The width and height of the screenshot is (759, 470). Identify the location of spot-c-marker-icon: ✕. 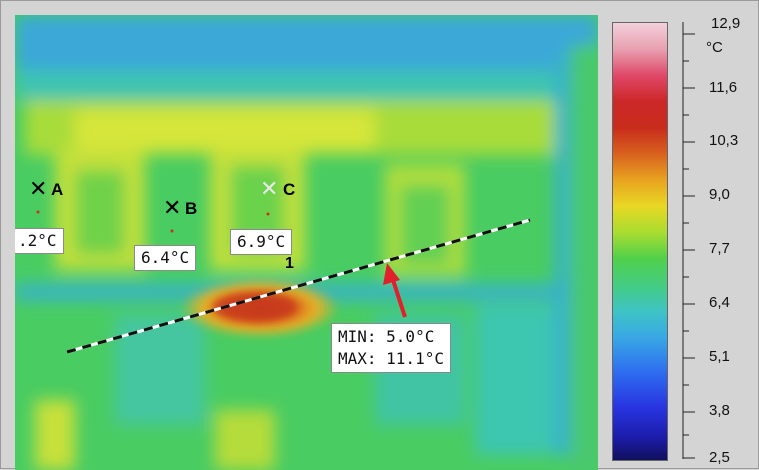
(269, 189).